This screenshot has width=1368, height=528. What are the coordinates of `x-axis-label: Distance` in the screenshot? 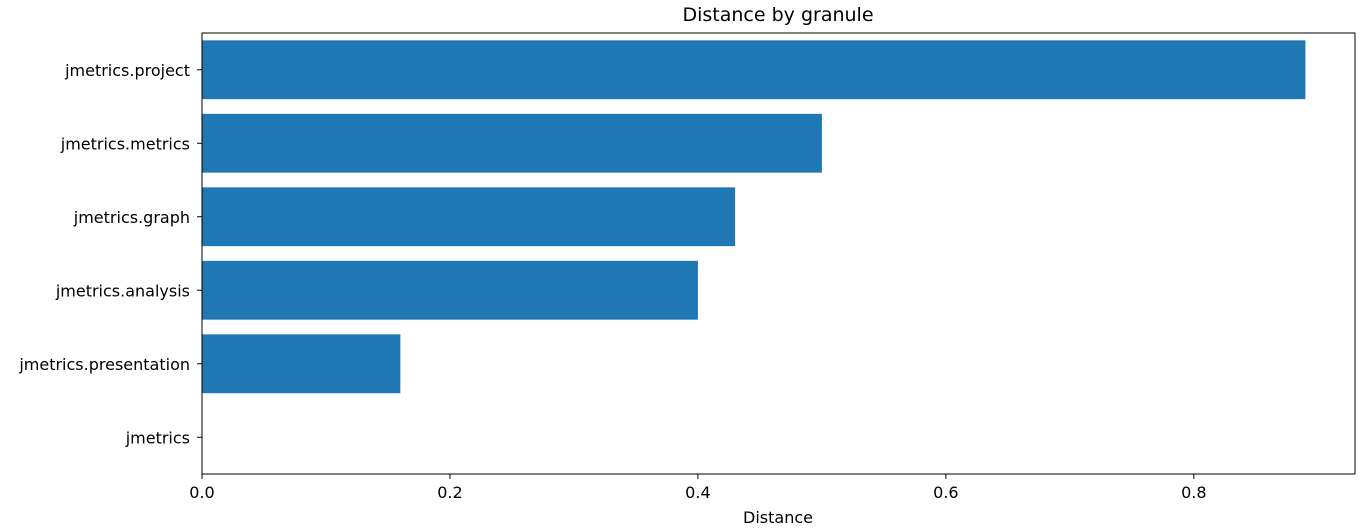 It's located at (778, 517).